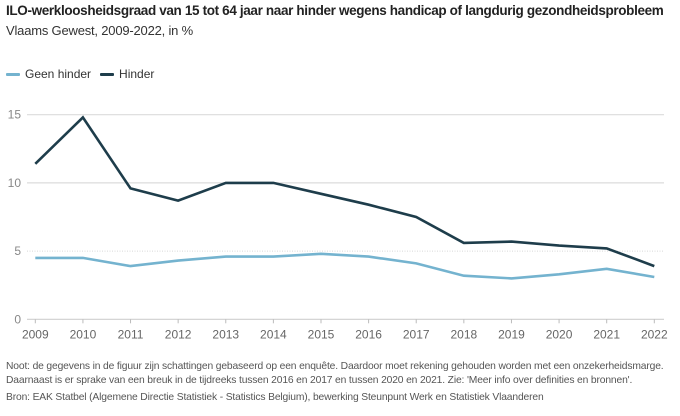 Image resolution: width=680 pixels, height=416 pixels. What do you see at coordinates (15, 183) in the screenshot?
I see `y-tick-label: 10` at bounding box center [15, 183].